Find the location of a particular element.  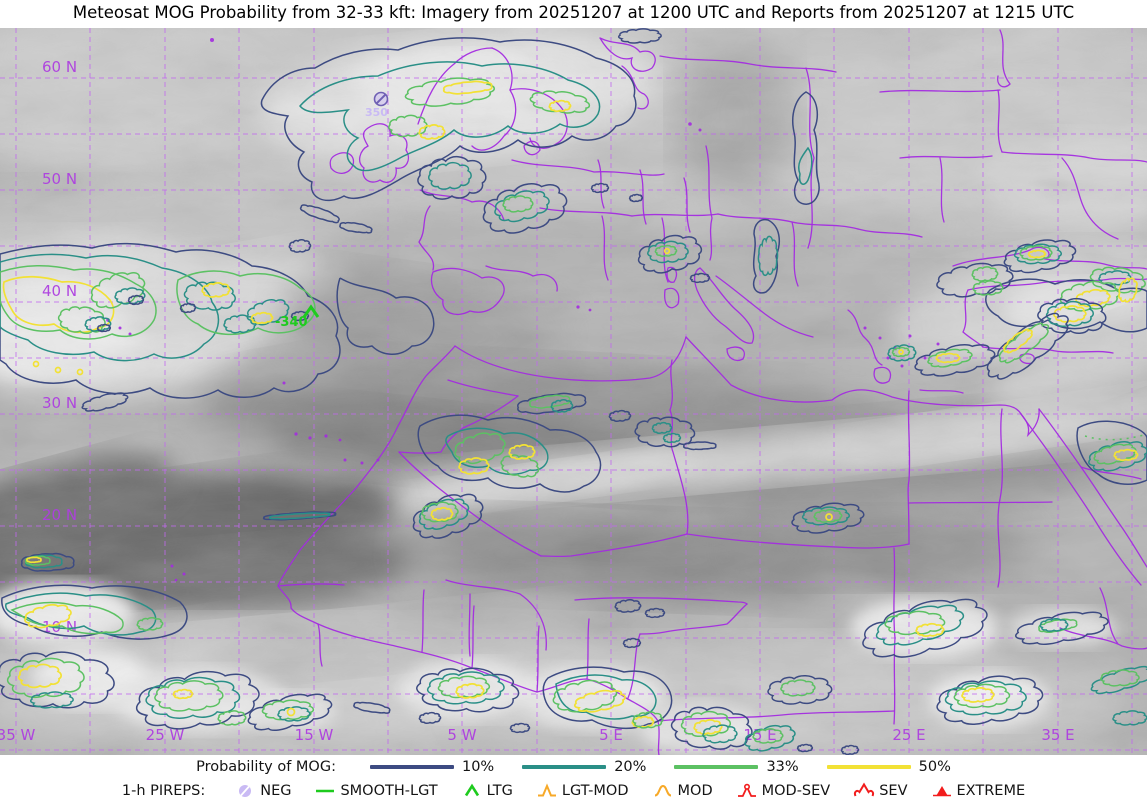

extreme-symbol-icon is located at coordinates (942, 791).